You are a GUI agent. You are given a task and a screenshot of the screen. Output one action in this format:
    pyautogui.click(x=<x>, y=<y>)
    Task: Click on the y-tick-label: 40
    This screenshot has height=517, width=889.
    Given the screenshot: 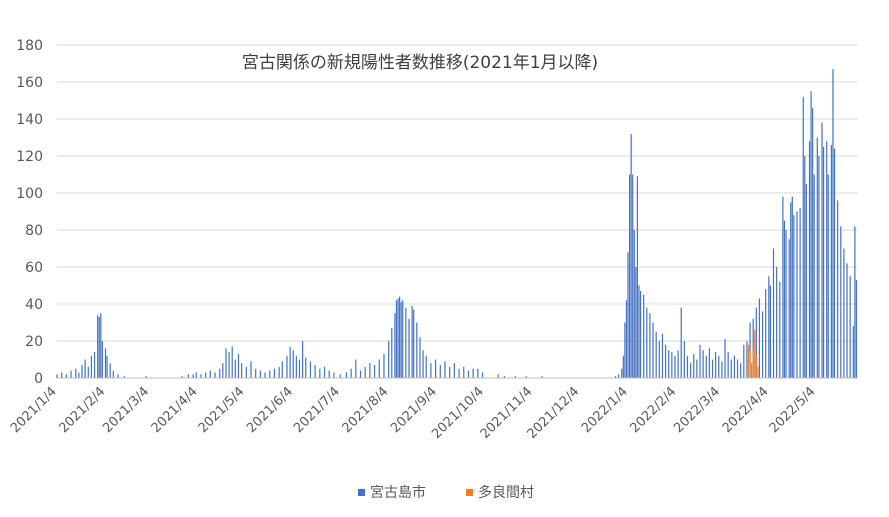 What is the action you would take?
    pyautogui.click(x=34, y=305)
    